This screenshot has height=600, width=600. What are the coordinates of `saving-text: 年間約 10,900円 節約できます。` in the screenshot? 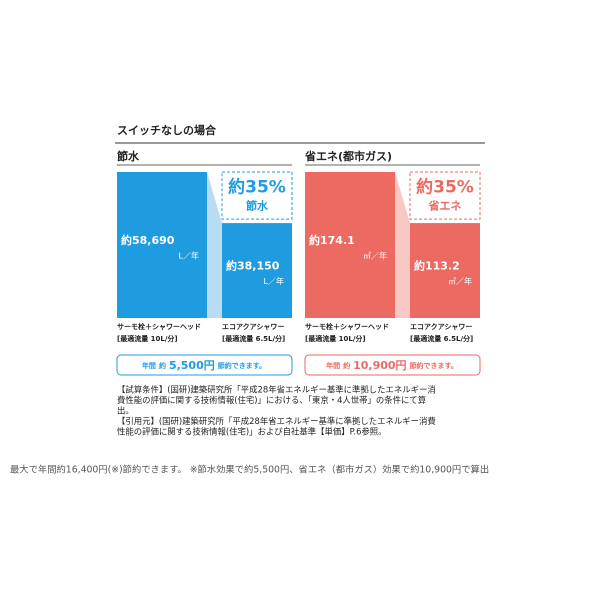 It's located at (392, 365).